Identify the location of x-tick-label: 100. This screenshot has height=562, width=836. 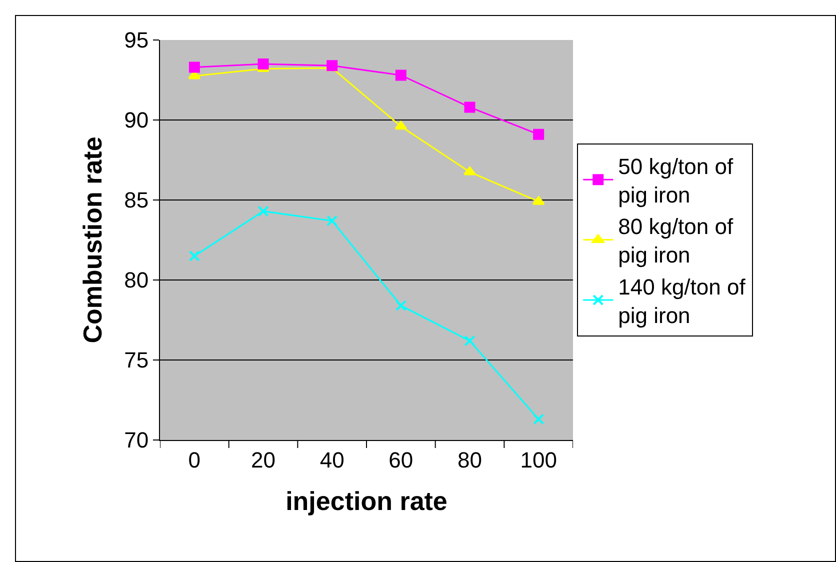
(538, 459).